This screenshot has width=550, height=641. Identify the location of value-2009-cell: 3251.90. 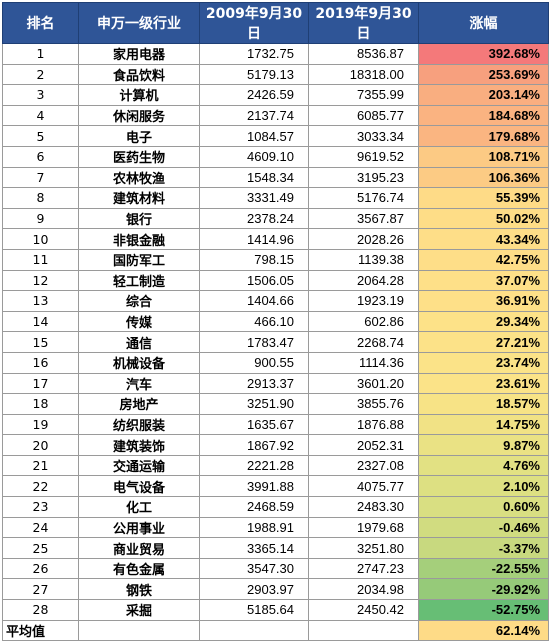
(254, 404).